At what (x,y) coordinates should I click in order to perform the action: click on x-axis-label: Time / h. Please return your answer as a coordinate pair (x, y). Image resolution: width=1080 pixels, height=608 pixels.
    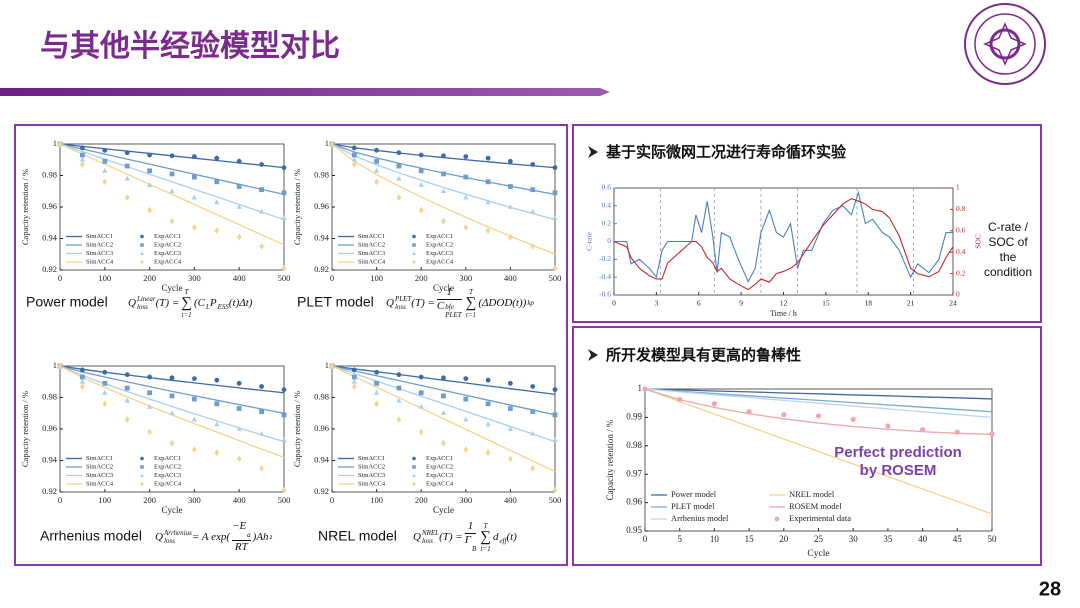
    Looking at the image, I should click on (783, 313).